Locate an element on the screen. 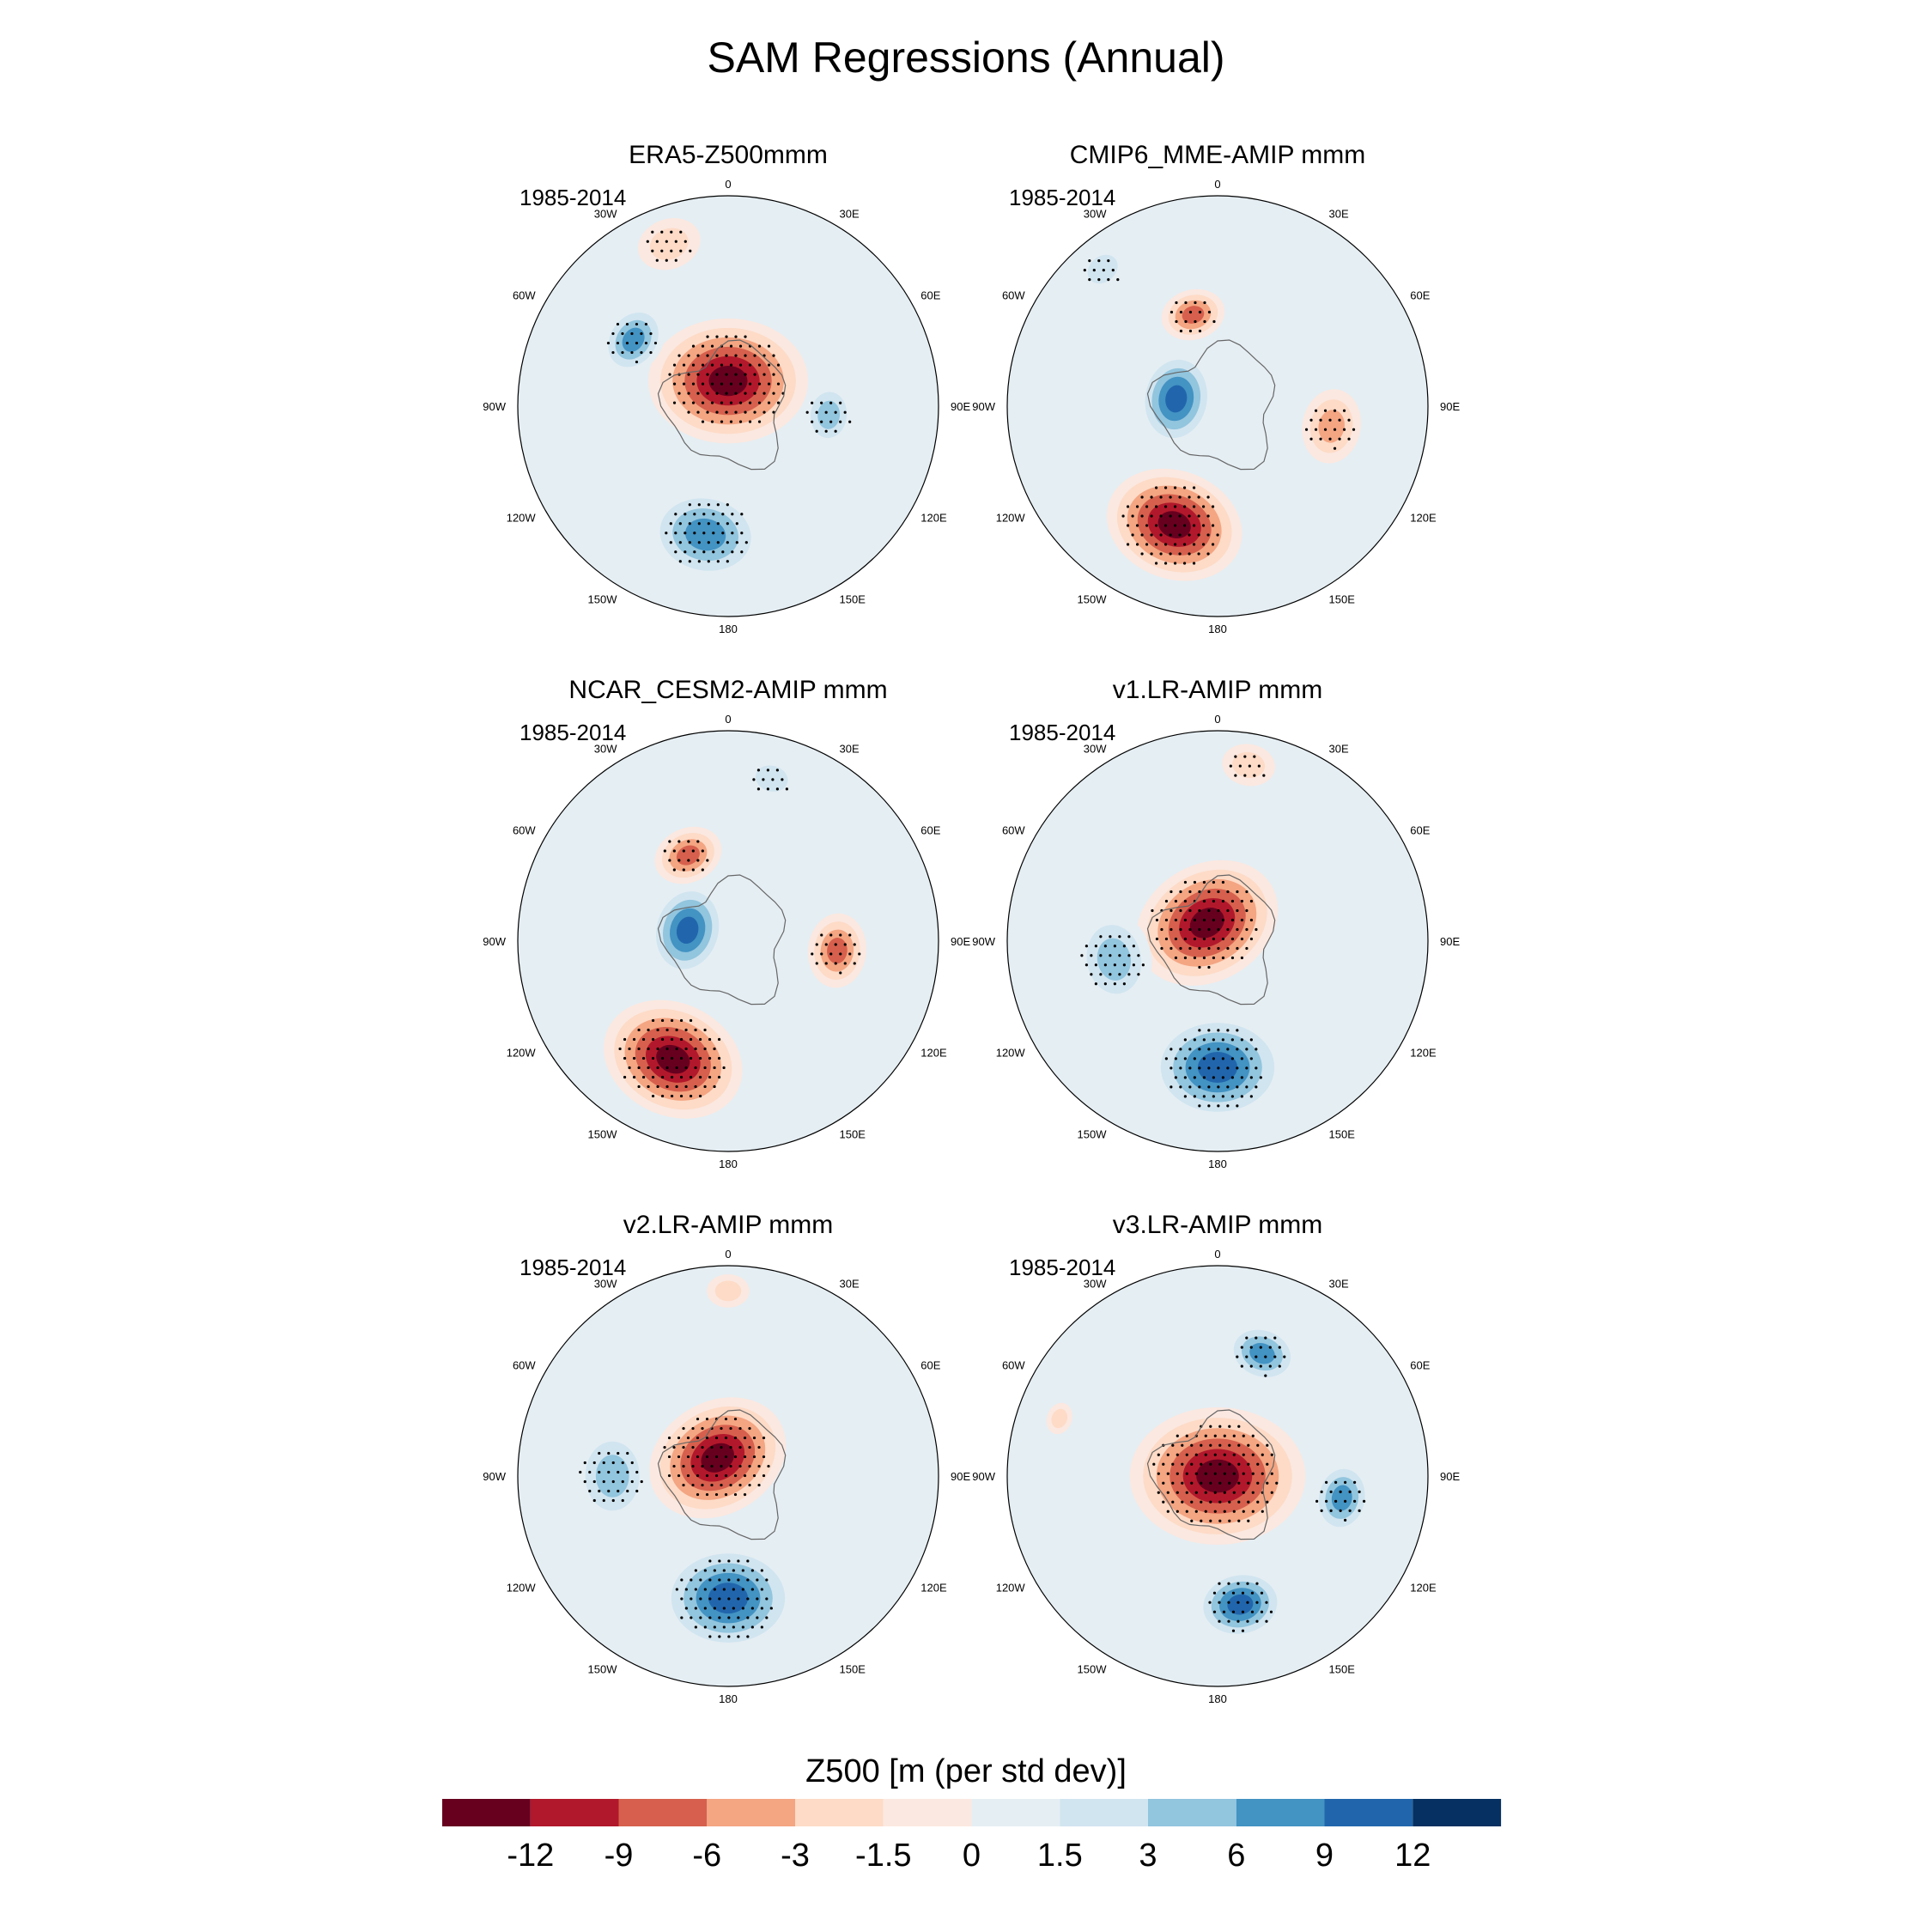  longitude-label: 180 is located at coordinates (1217, 1698).